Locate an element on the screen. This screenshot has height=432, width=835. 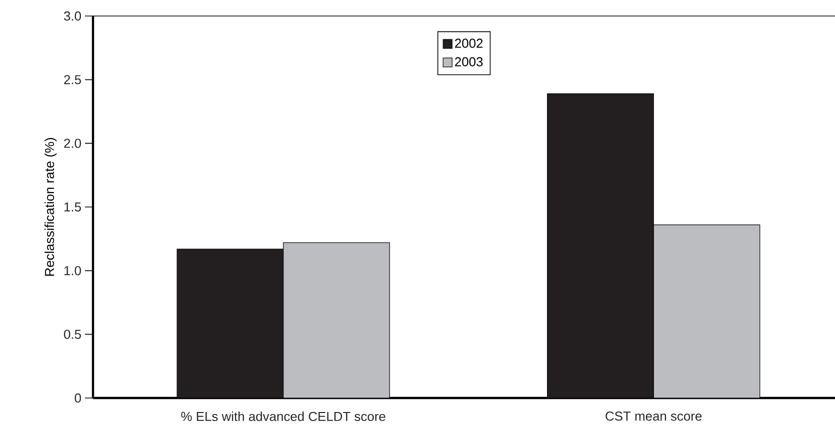
legend-label: 2002 is located at coordinates (469, 43).